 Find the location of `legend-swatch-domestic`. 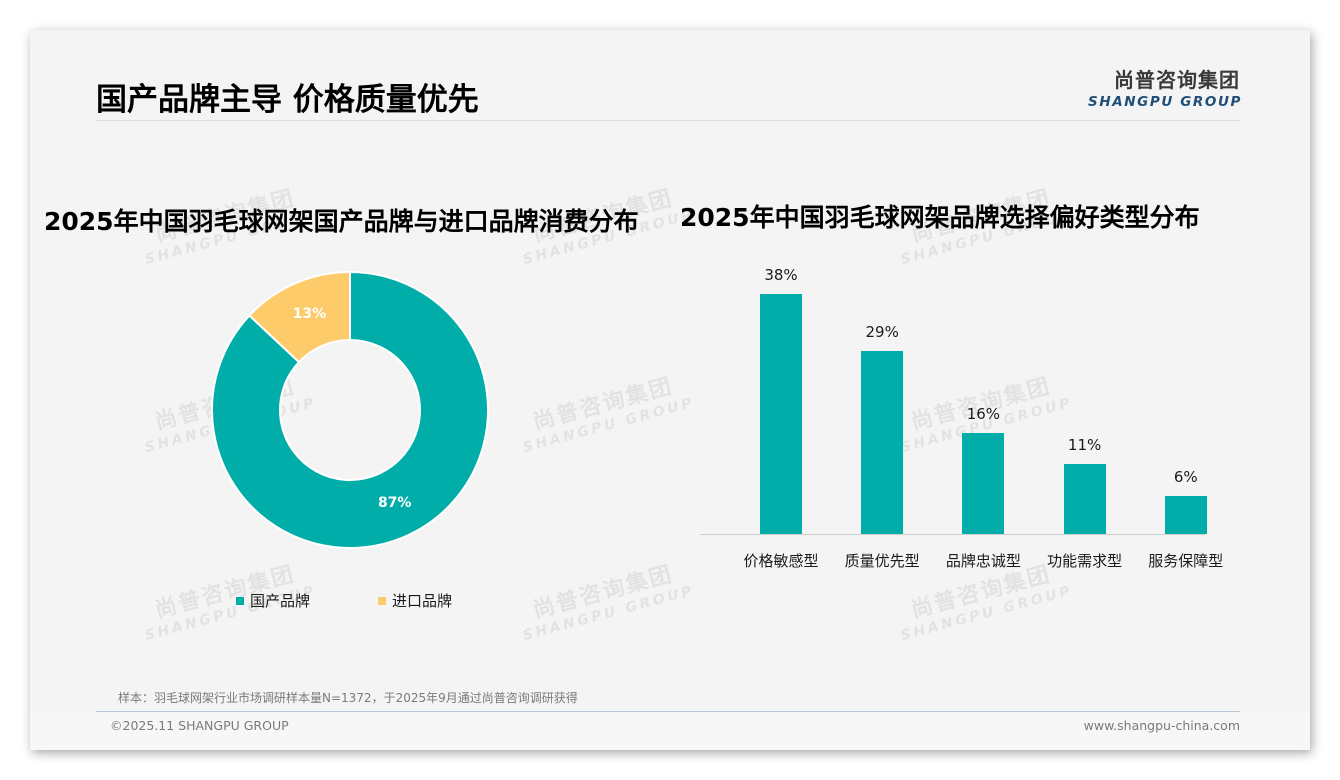

legend-swatch-domestic is located at coordinates (240, 600).